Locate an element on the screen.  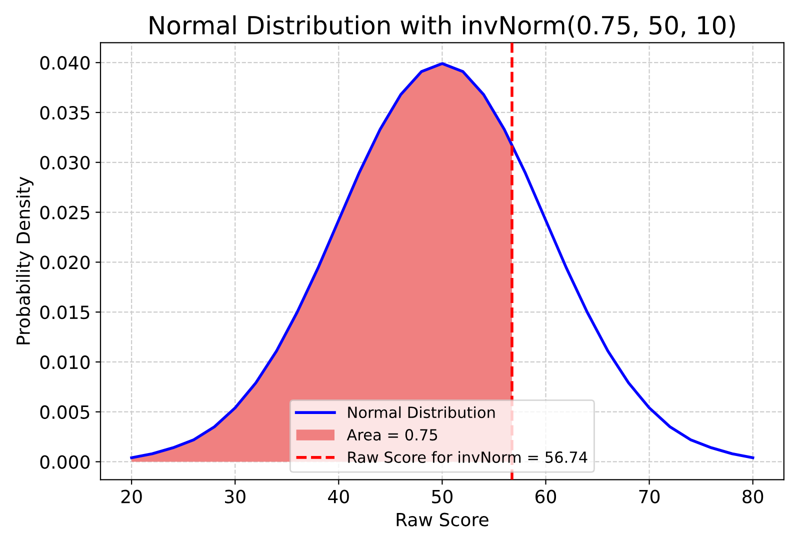
y-tick-label: 0.015 is located at coordinates (65, 313).